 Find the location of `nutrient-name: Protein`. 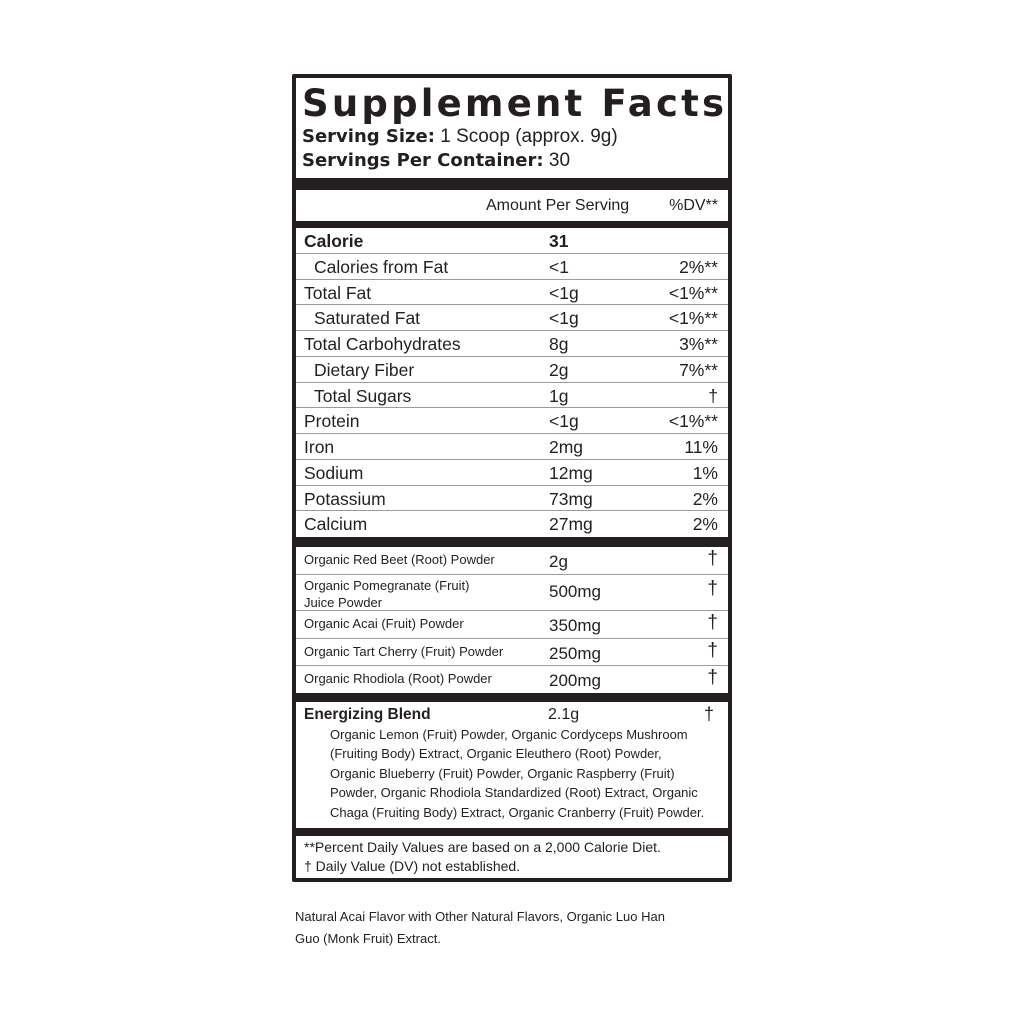

nutrient-name: Protein is located at coordinates (332, 421).